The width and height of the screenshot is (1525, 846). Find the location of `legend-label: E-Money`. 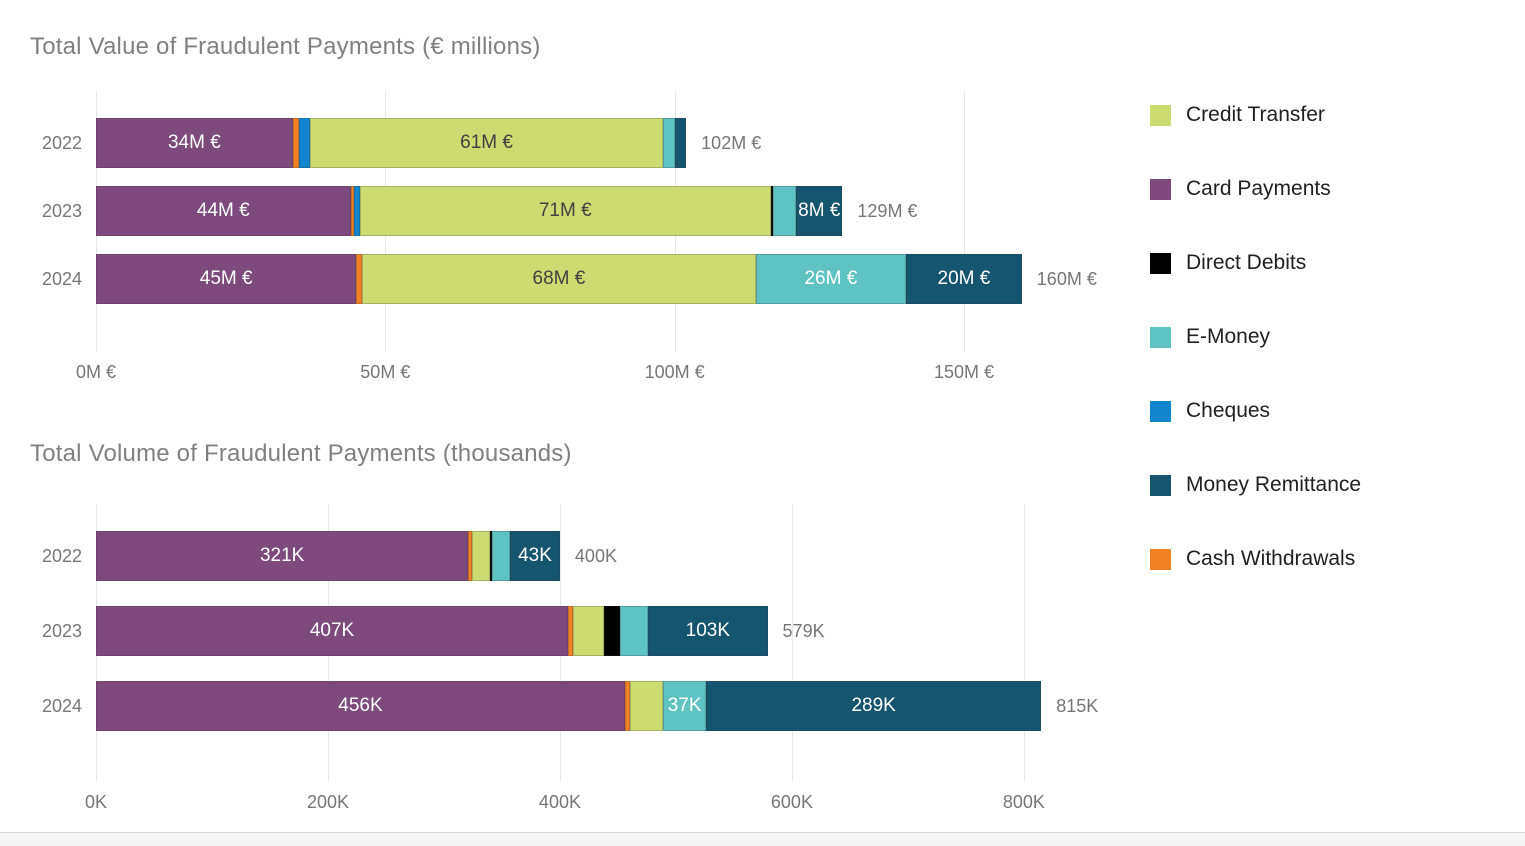

legend-label: E-Money is located at coordinates (1228, 336).